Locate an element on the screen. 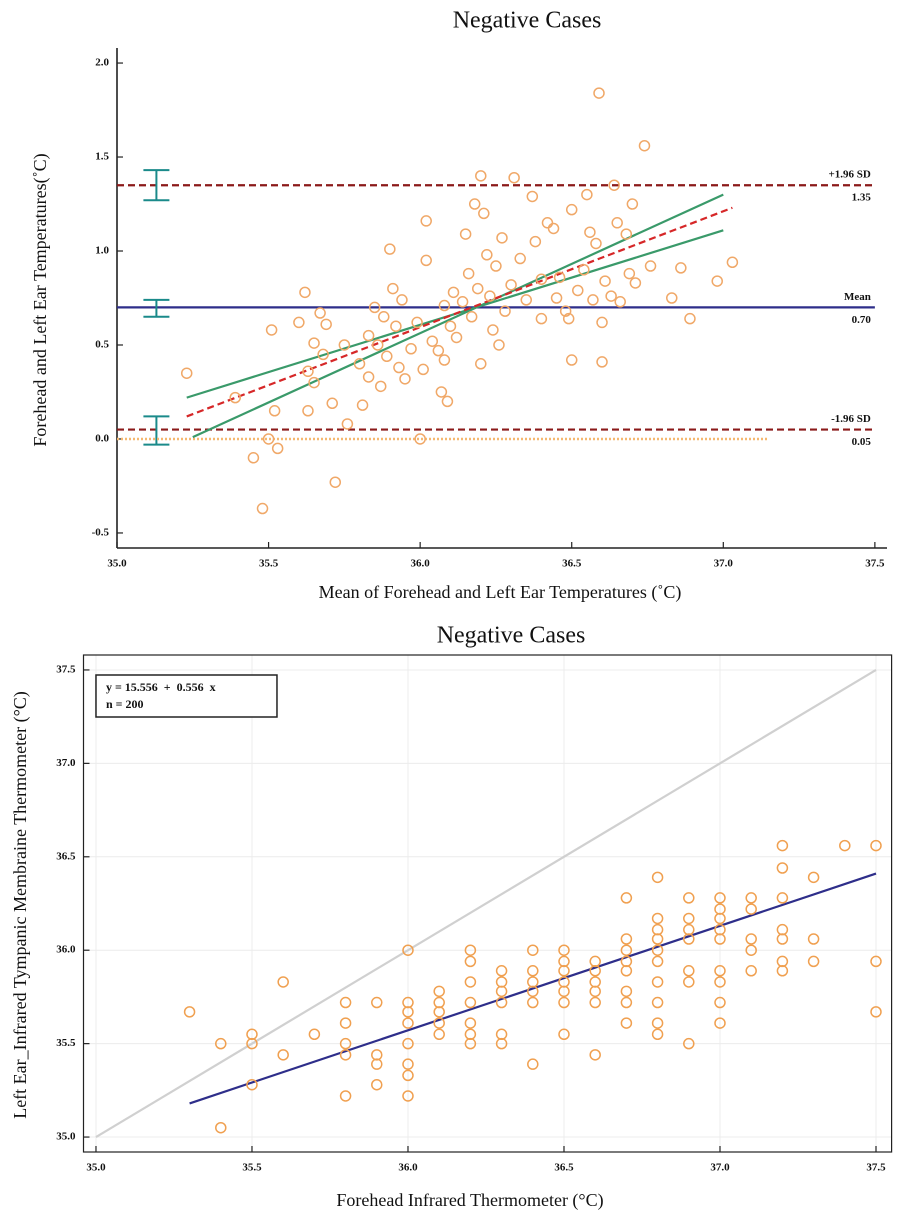 The height and width of the screenshot is (1215, 902). reference-value: 0.70 is located at coordinates (862, 320).